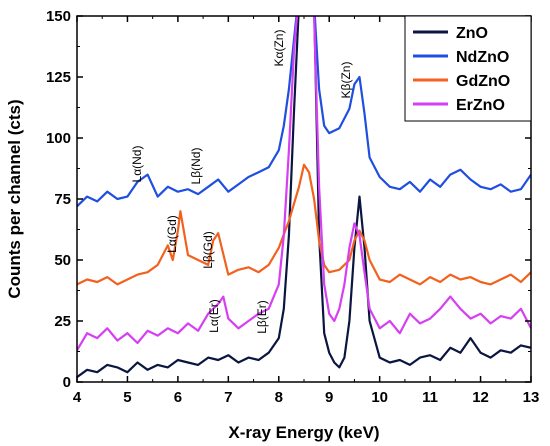  I want to click on x-tick-label: 12, so click(480, 397).